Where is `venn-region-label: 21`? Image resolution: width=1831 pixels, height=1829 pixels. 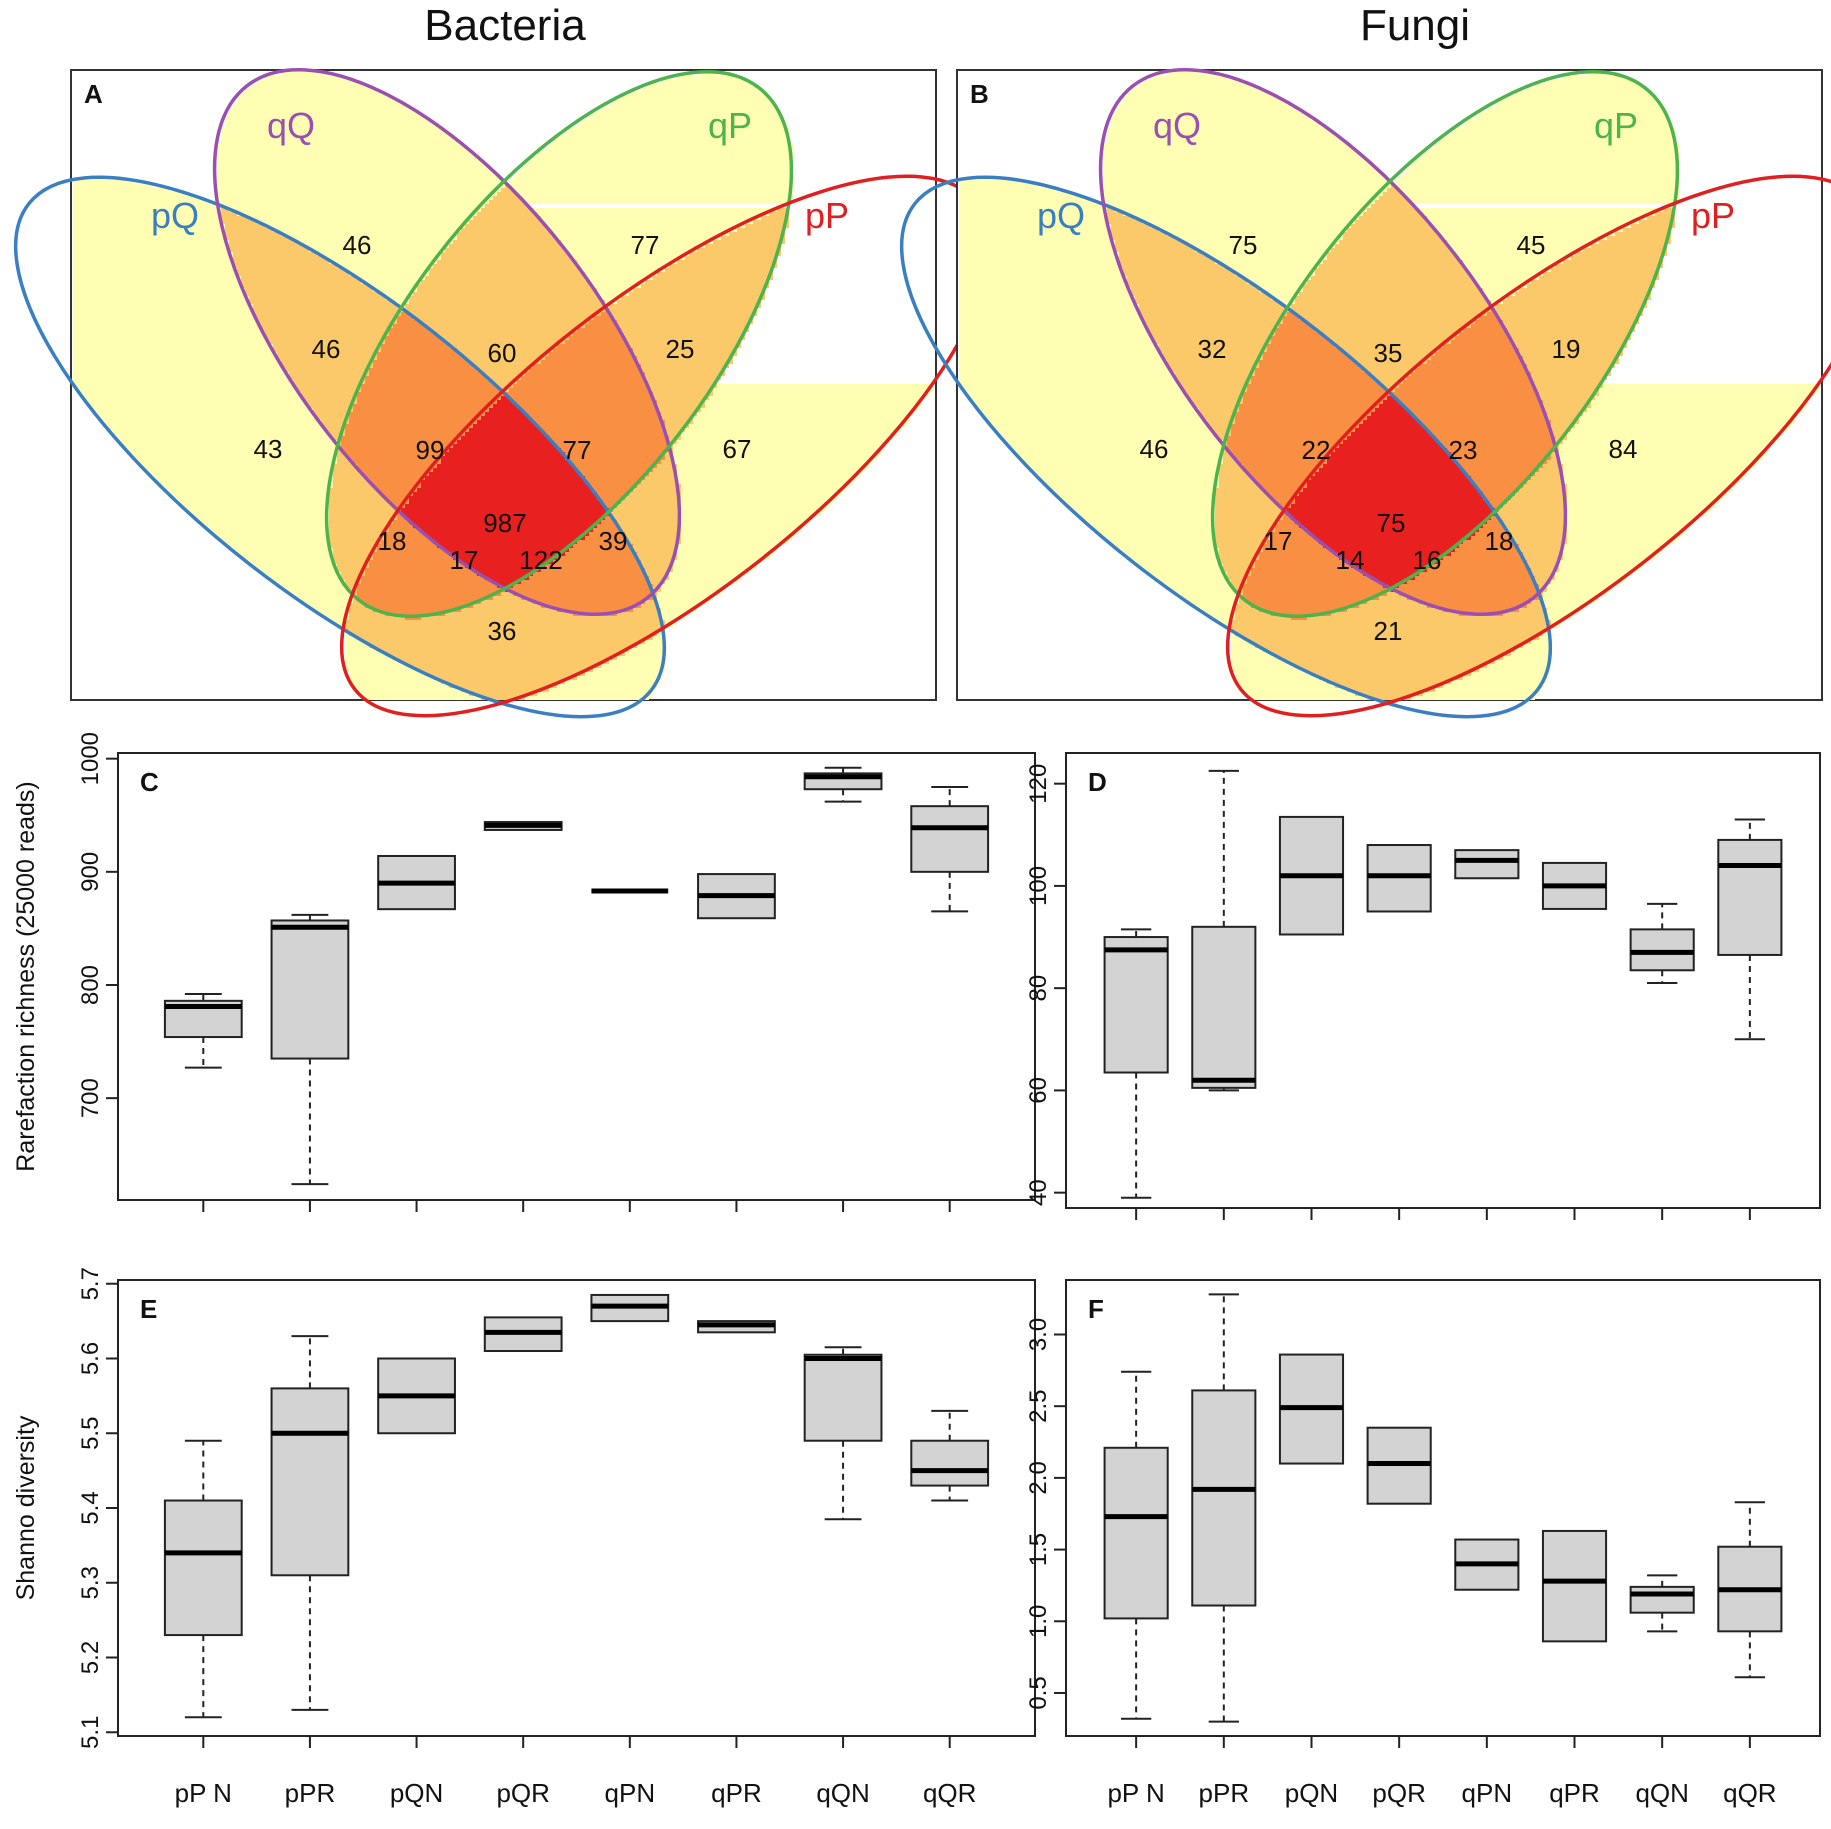
venn-region-label: 21 is located at coordinates (1388, 631).